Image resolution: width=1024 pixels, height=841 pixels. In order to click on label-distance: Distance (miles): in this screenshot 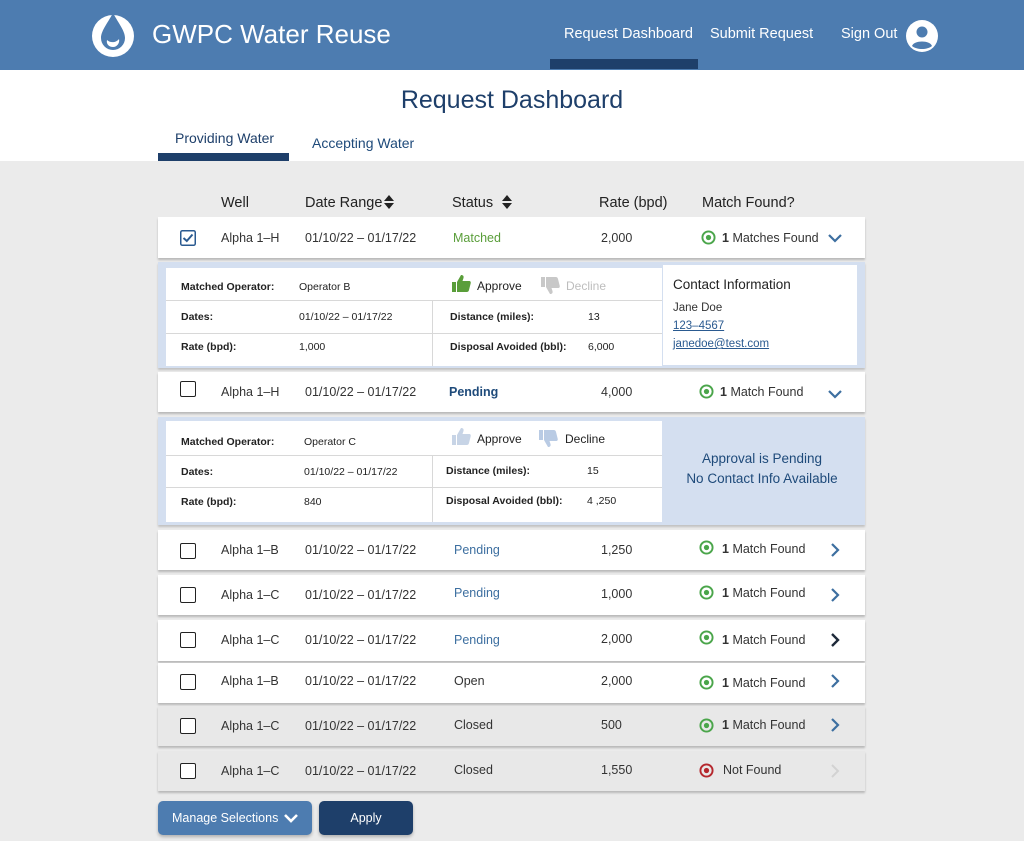, I will do `click(492, 317)`.